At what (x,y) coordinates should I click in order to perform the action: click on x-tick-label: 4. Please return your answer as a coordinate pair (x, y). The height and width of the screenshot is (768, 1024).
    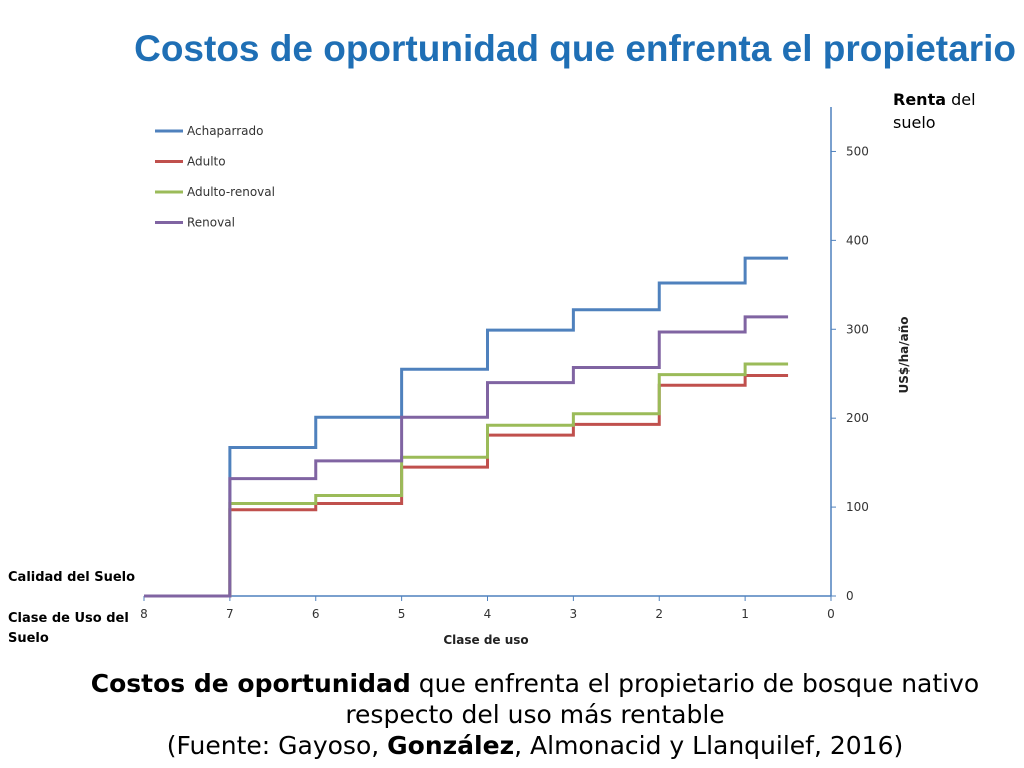
    Looking at the image, I should click on (488, 614).